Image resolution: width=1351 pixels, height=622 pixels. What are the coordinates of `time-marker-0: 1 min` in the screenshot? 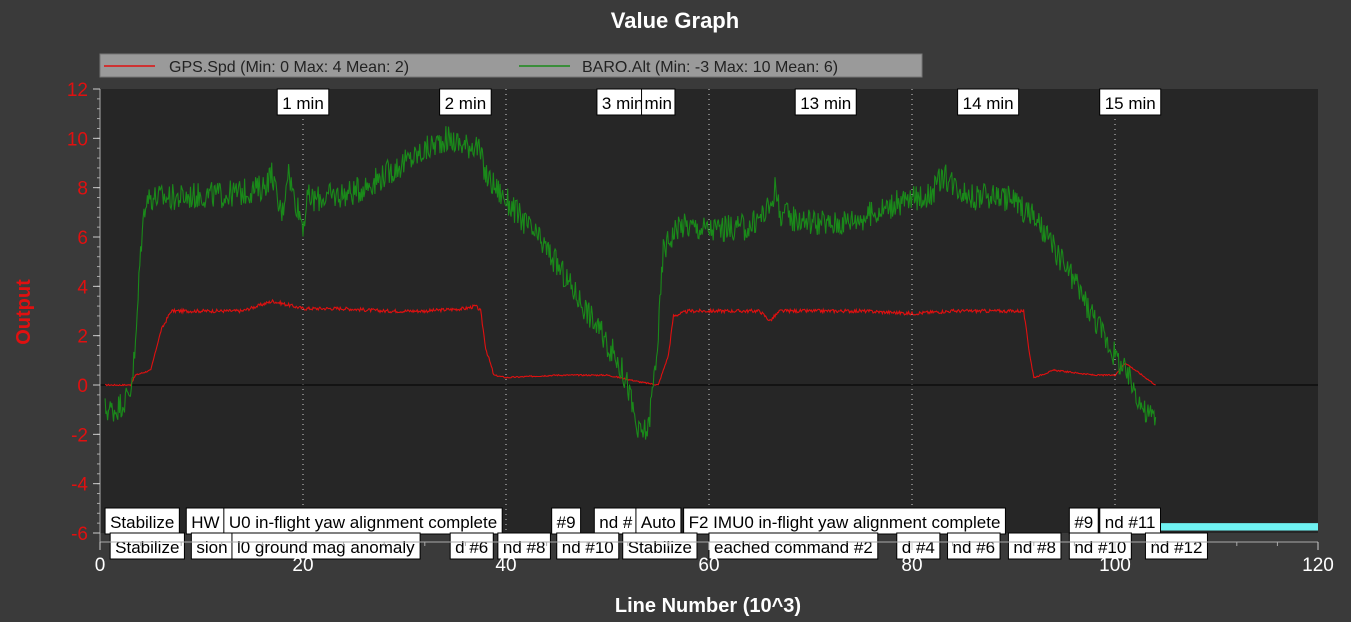 It's located at (303, 102).